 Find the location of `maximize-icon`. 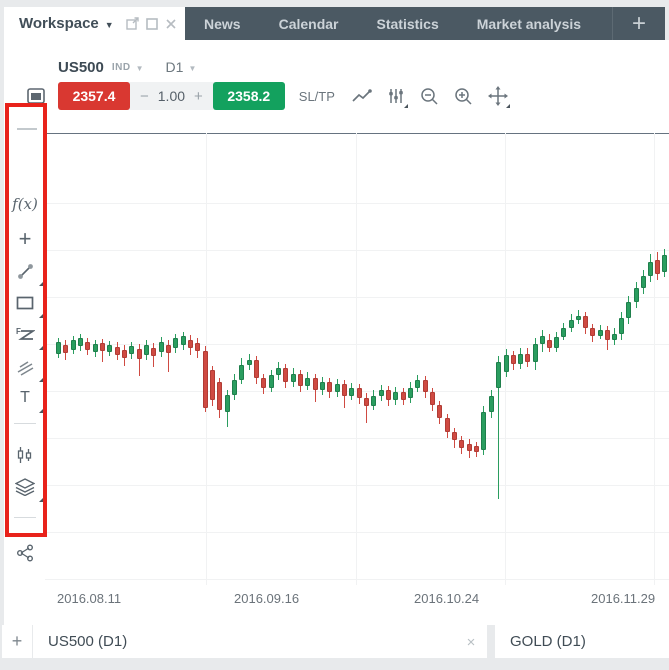

maximize-icon is located at coordinates (151, 23).